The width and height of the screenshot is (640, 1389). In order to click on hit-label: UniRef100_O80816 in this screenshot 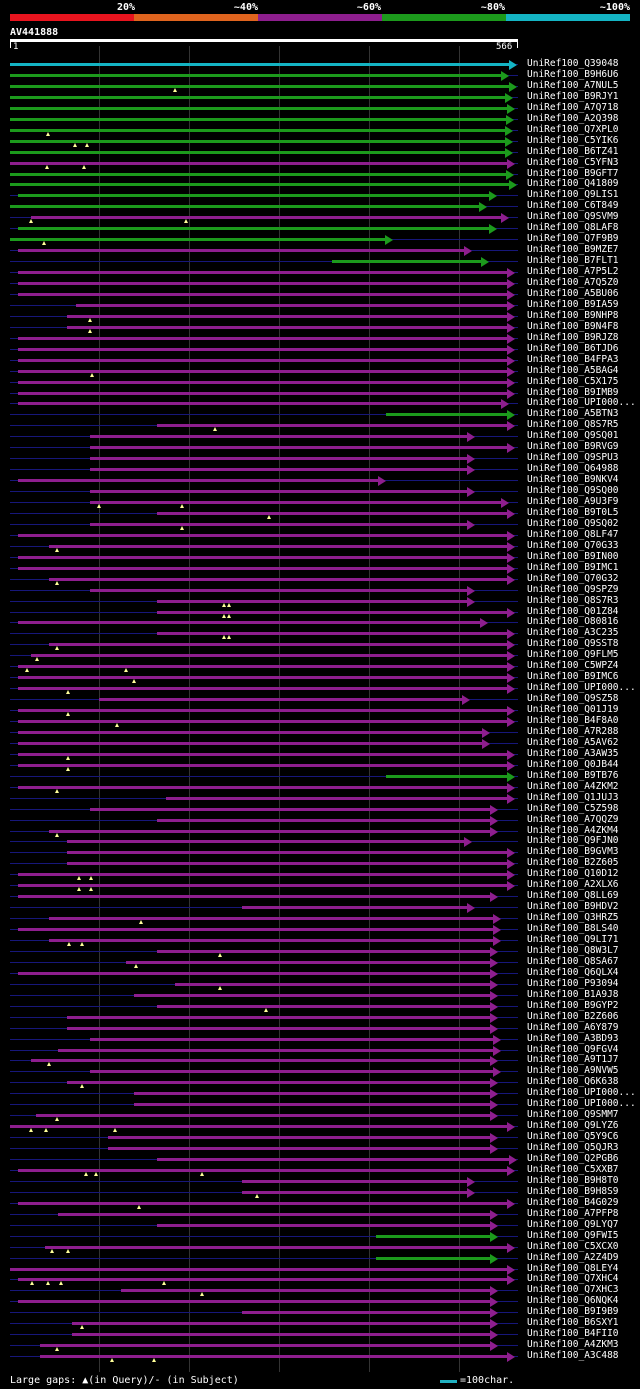, I will do `click(573, 621)`.